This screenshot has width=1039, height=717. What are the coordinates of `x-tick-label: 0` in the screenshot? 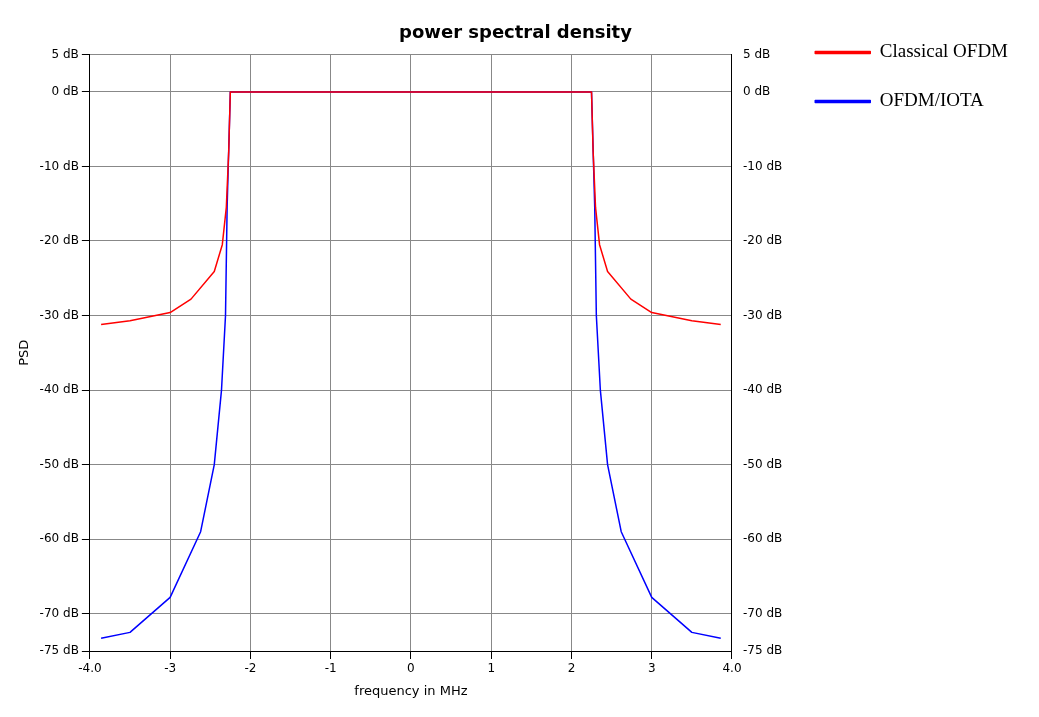 It's located at (411, 668).